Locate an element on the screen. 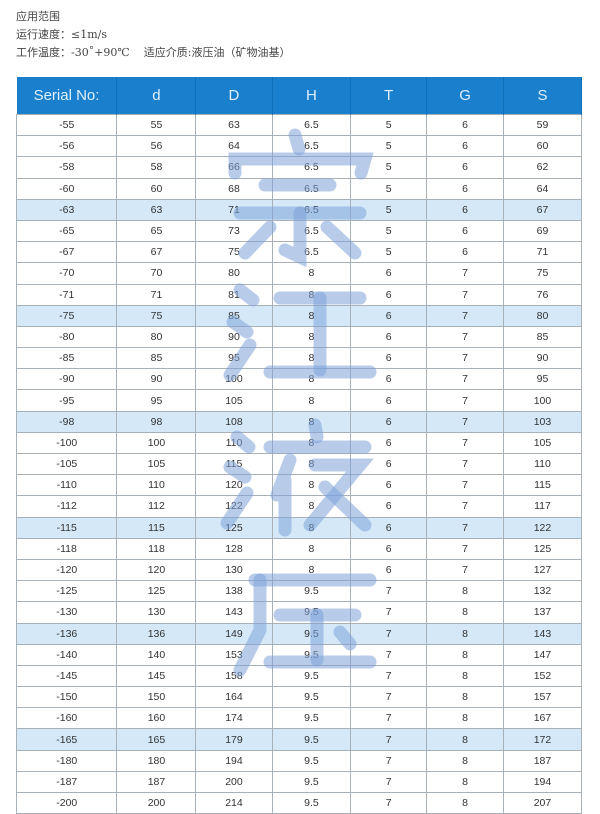 Image resolution: width=600 pixels, height=814 pixels. table-cell: 63 is located at coordinates (234, 125).